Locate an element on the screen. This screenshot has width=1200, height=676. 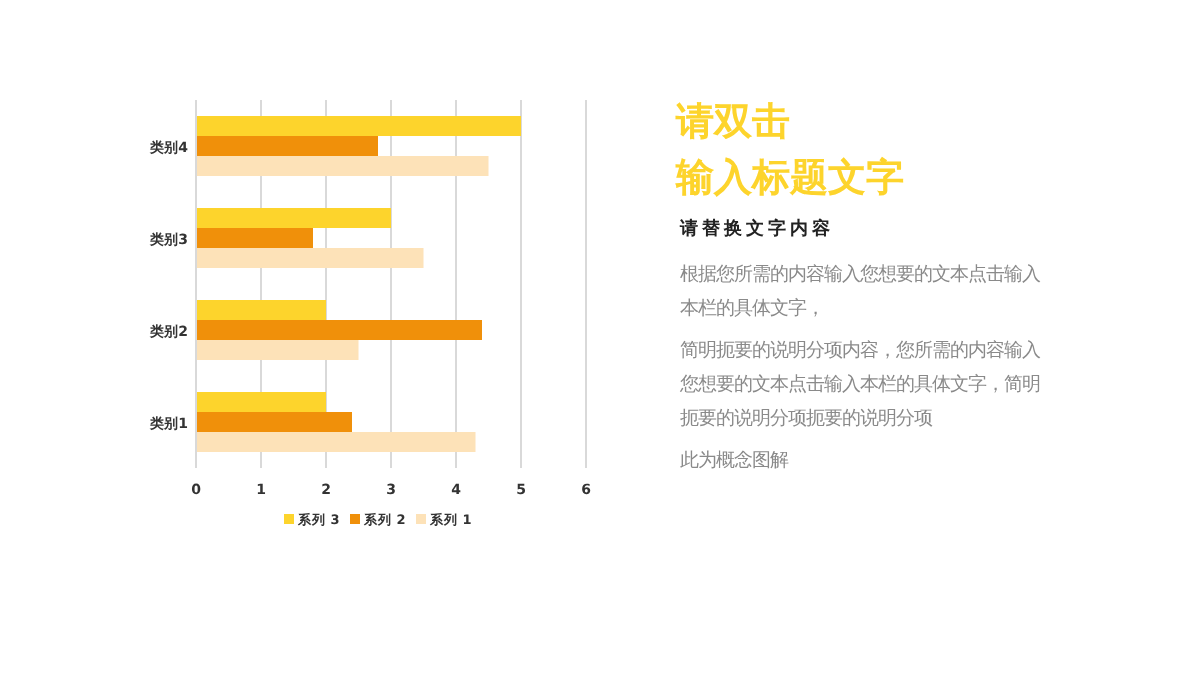
text: 根据您所需的内容输入您想要的文本点击输入本栏的具体文字， is located at coordinates (860, 292).